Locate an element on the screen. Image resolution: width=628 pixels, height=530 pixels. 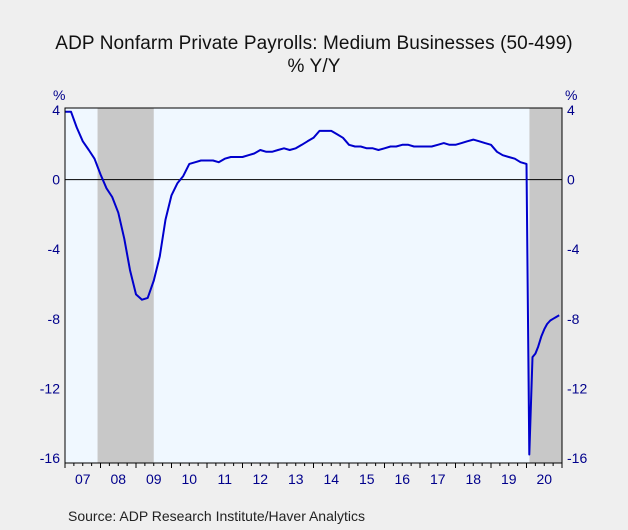
y-tick-label-left: -12 is located at coordinates (50, 388).